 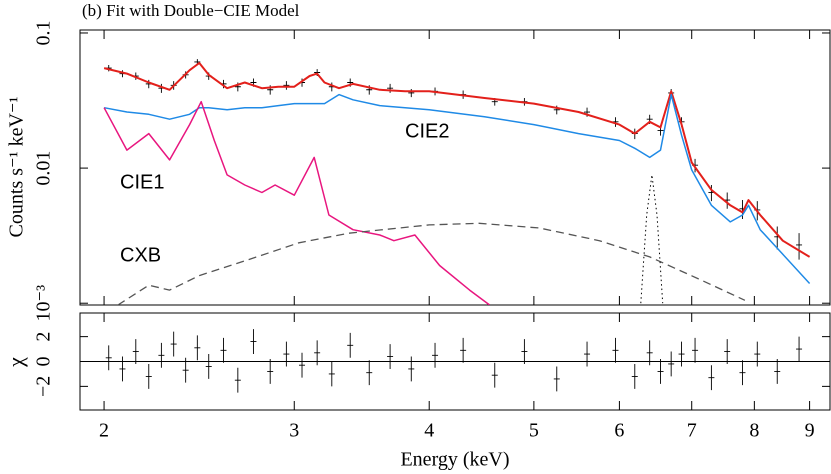 I want to click on series-label: CIE1, so click(x=142, y=182).